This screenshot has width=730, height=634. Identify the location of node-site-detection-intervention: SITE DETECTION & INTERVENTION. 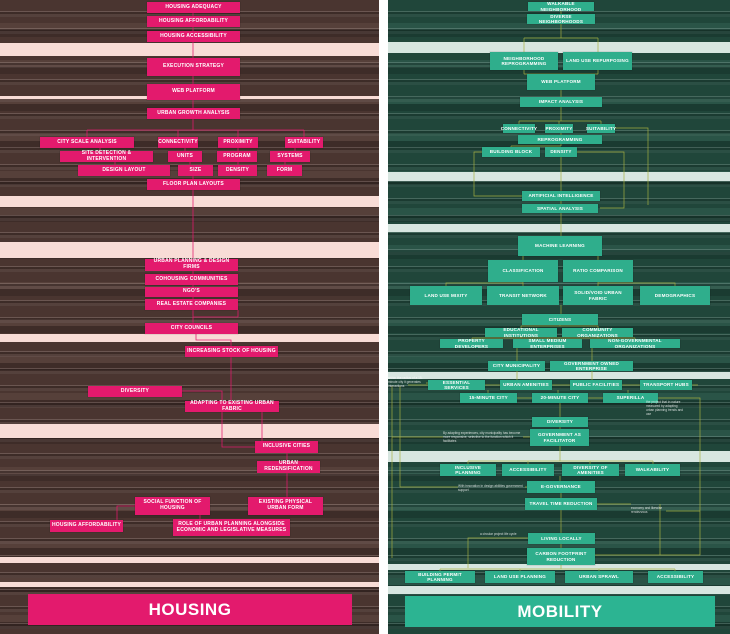
(106, 156).